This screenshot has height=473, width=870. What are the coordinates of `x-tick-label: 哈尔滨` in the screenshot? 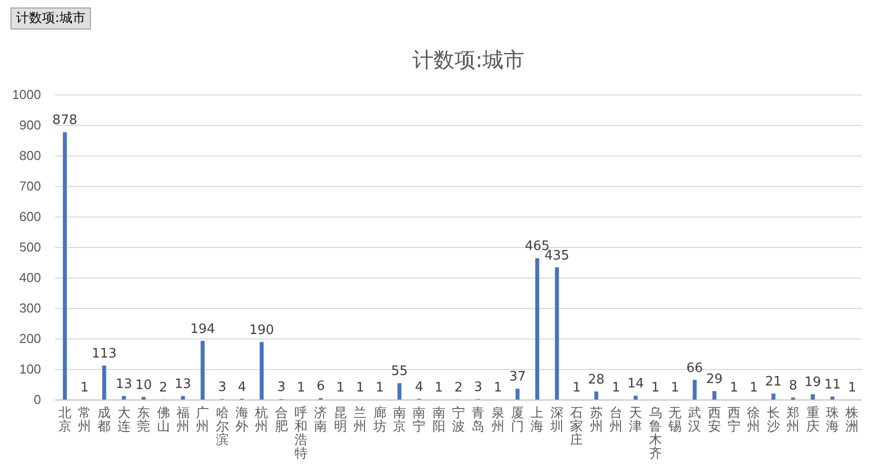 It's located at (222, 427).